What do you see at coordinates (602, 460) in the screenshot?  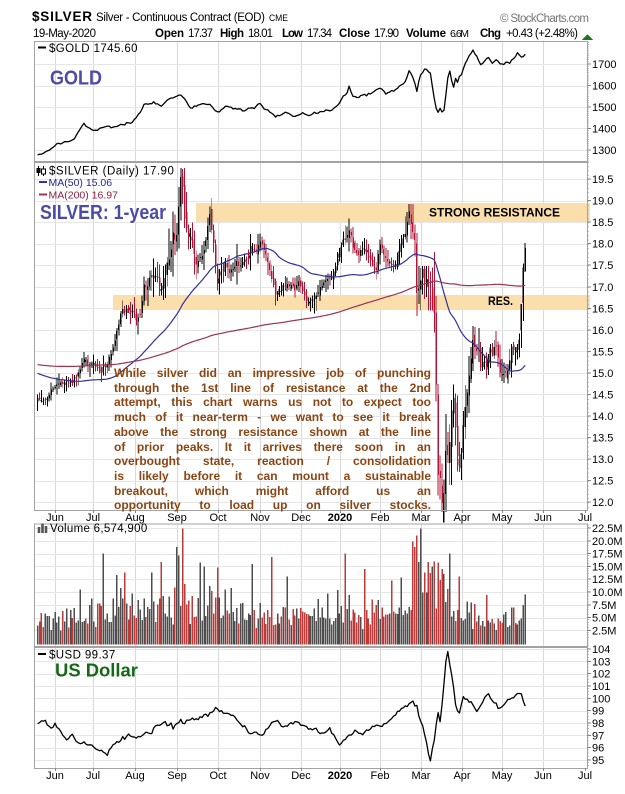 I see `svg-text: 13.0` at bounding box center [602, 460].